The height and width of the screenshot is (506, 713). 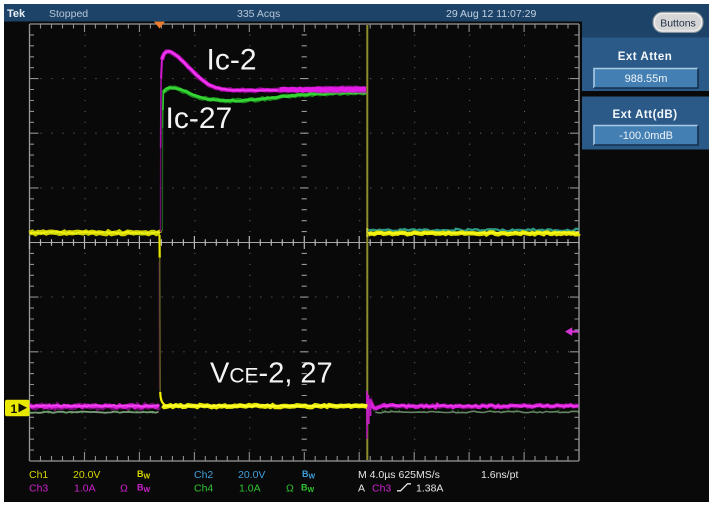 I want to click on svg-text:M 4.0µs 625MS/s1.6ns/pt: M 4.0µs 625MS/s 1.6ns/pt, so click(x=438, y=475).